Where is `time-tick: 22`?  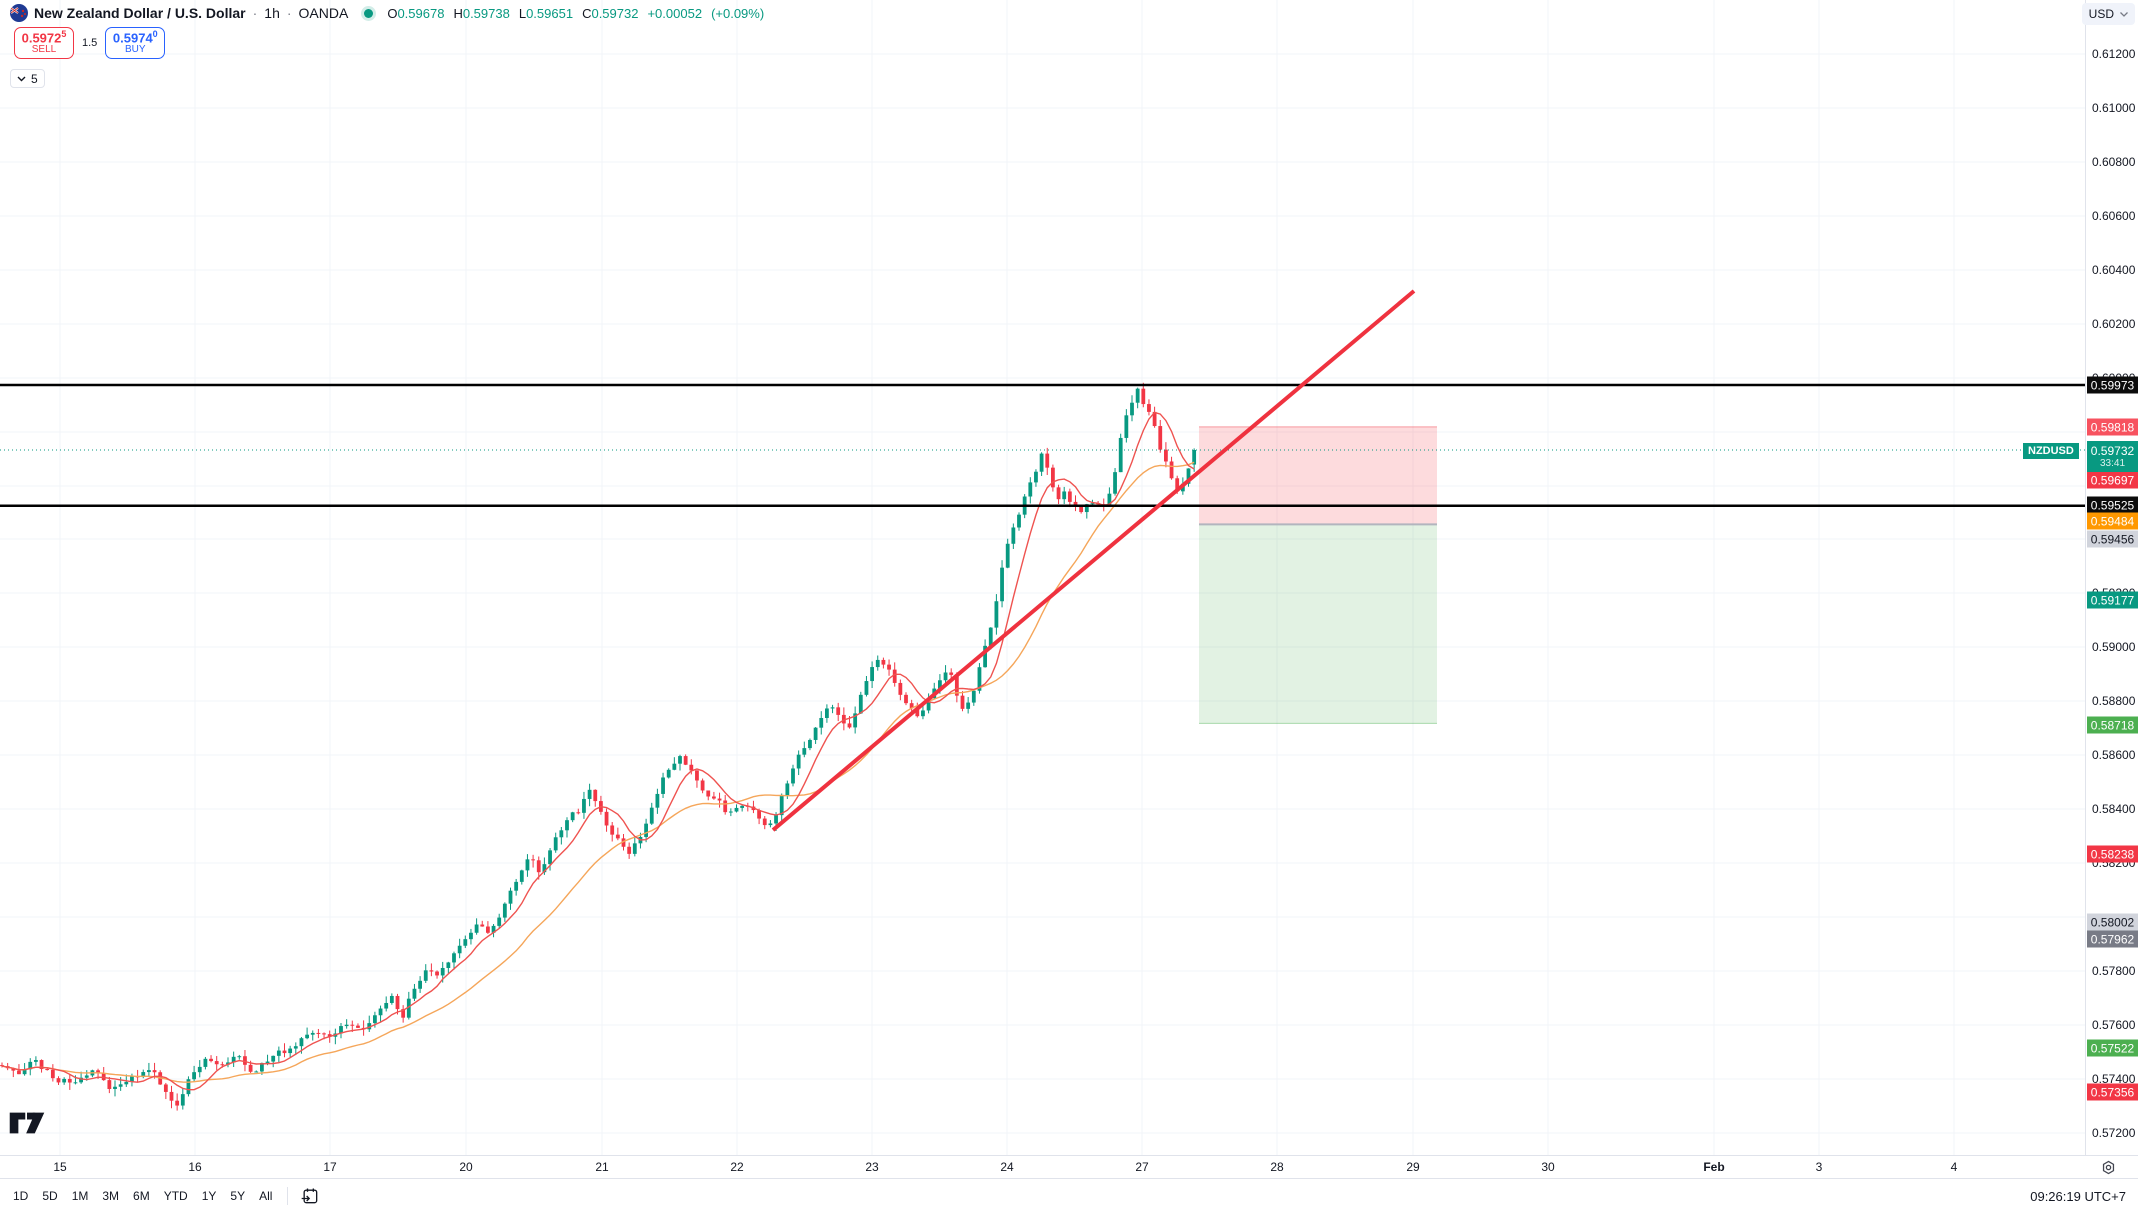 time-tick: 22 is located at coordinates (737, 1167).